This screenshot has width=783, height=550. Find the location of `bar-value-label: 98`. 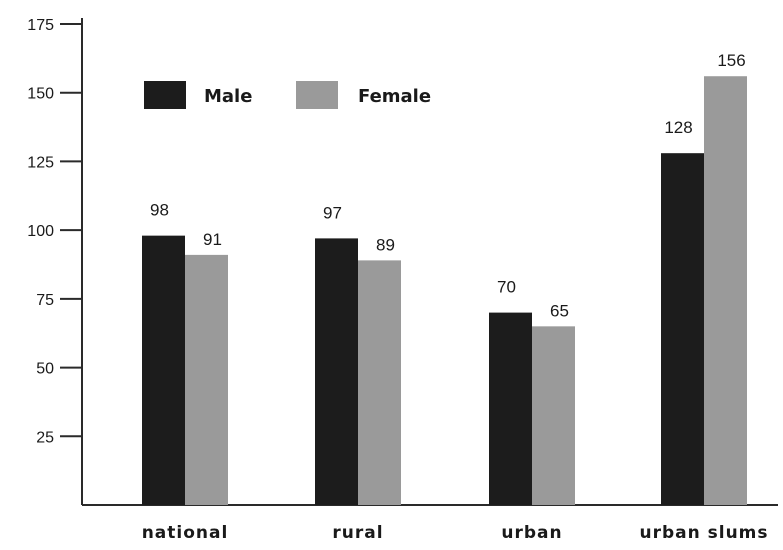

bar-value-label: 98 is located at coordinates (159, 210).